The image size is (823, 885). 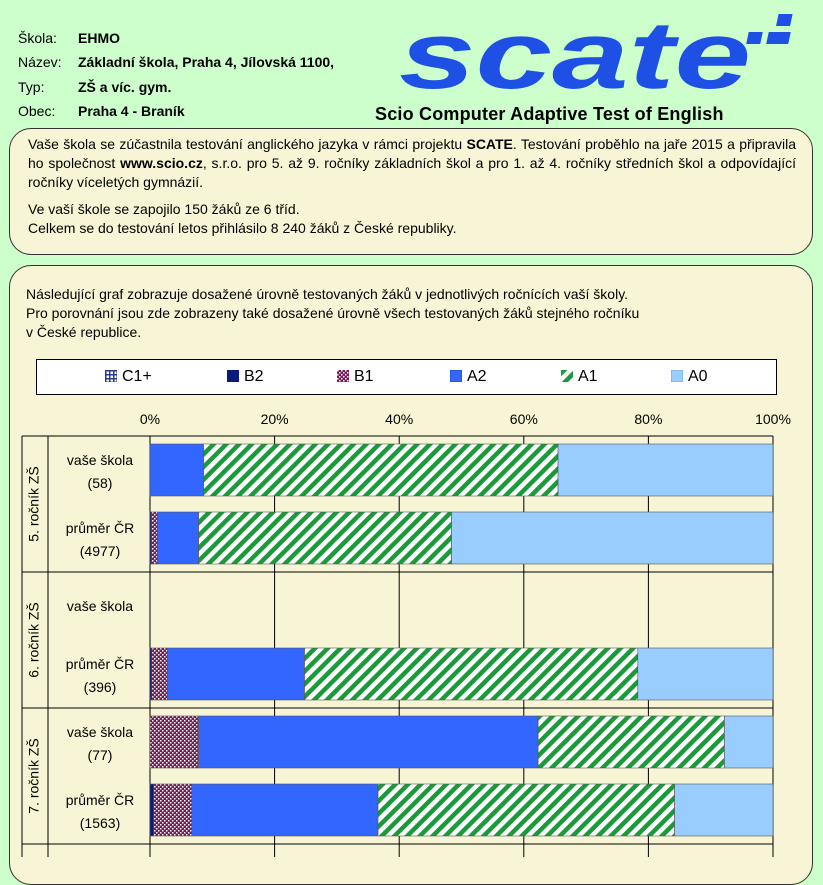 I want to click on group-label: 7. ročník ZŠ, so click(x=34, y=775).